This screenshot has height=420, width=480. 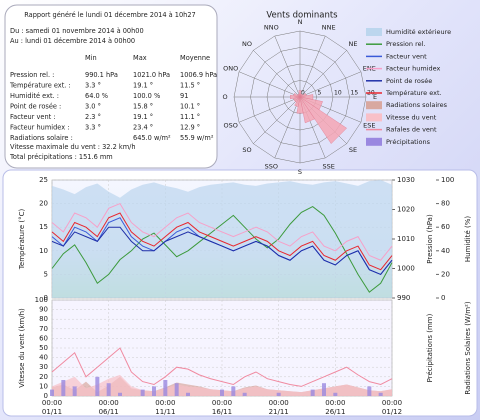 What do you see at coordinates (222, 412) in the screenshot?
I see `x-tick-label: 16/11` at bounding box center [222, 412].